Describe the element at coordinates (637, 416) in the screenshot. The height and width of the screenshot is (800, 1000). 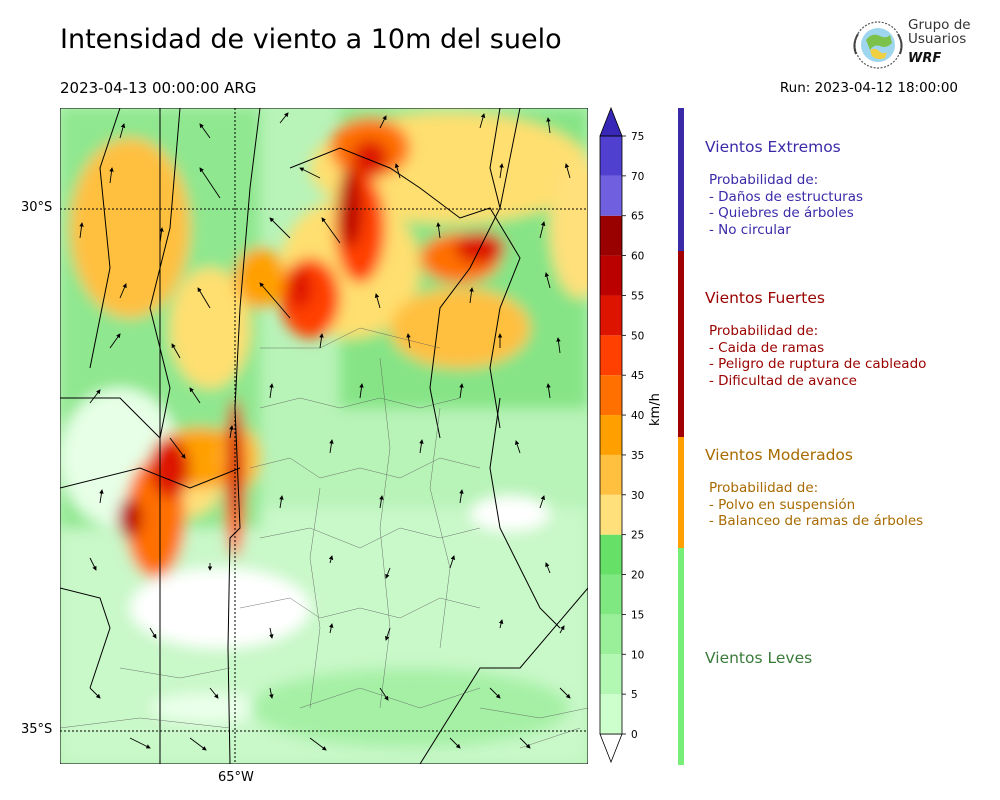
I see `colorbar-tick-label: 40` at that location.